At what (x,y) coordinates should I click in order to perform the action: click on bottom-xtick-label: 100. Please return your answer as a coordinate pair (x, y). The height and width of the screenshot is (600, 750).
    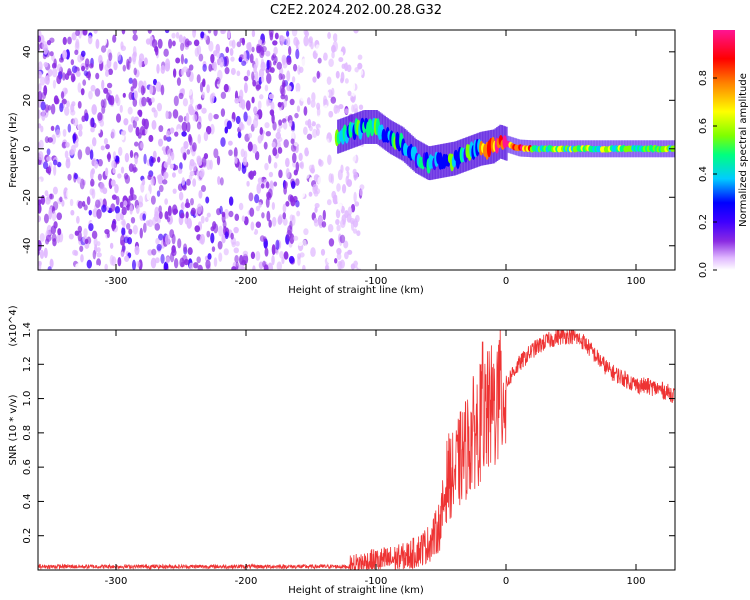
    Looking at the image, I should click on (635, 581).